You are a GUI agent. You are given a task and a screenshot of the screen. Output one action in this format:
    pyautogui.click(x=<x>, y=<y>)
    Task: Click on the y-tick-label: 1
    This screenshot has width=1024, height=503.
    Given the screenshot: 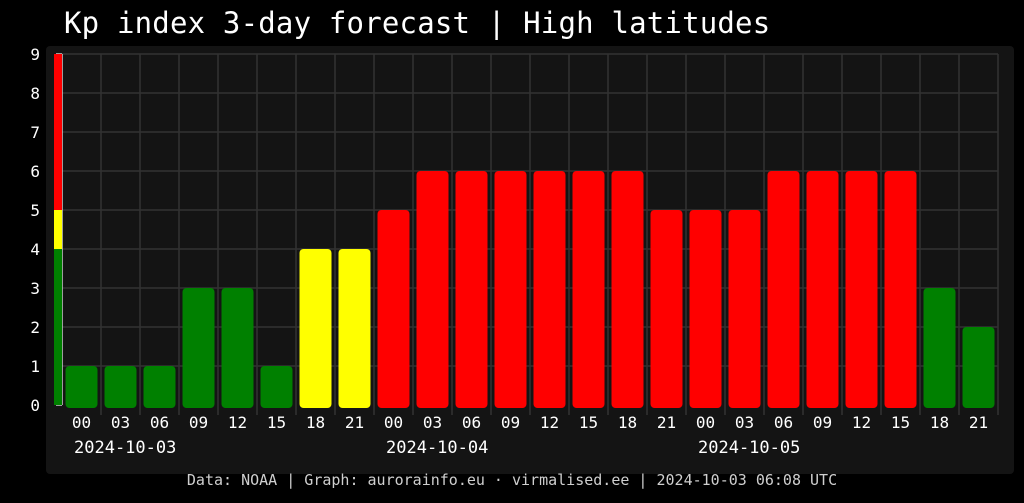 What is the action you would take?
    pyautogui.click(x=35, y=366)
    